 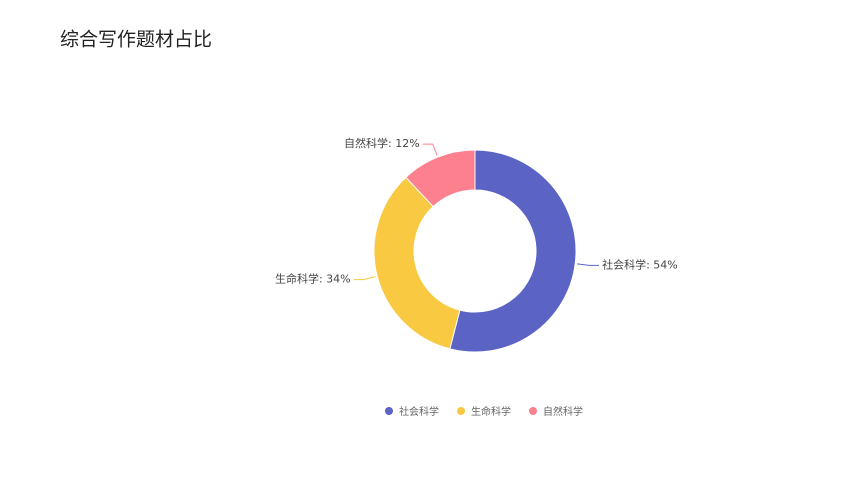 I want to click on data-label: 自然科学: 12%, so click(x=382, y=143).